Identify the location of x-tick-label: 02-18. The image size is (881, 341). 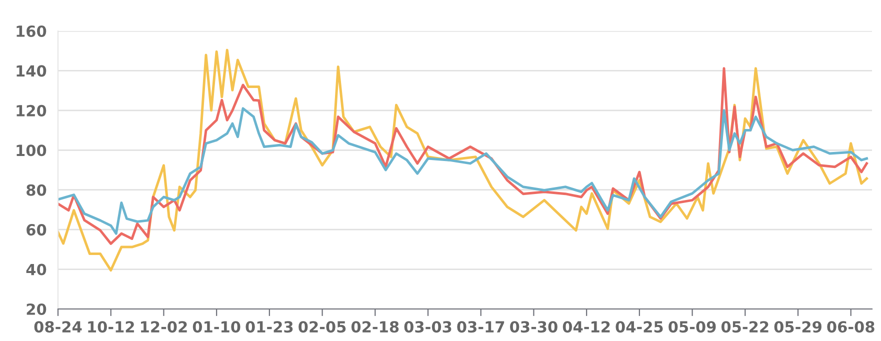
(375, 327).